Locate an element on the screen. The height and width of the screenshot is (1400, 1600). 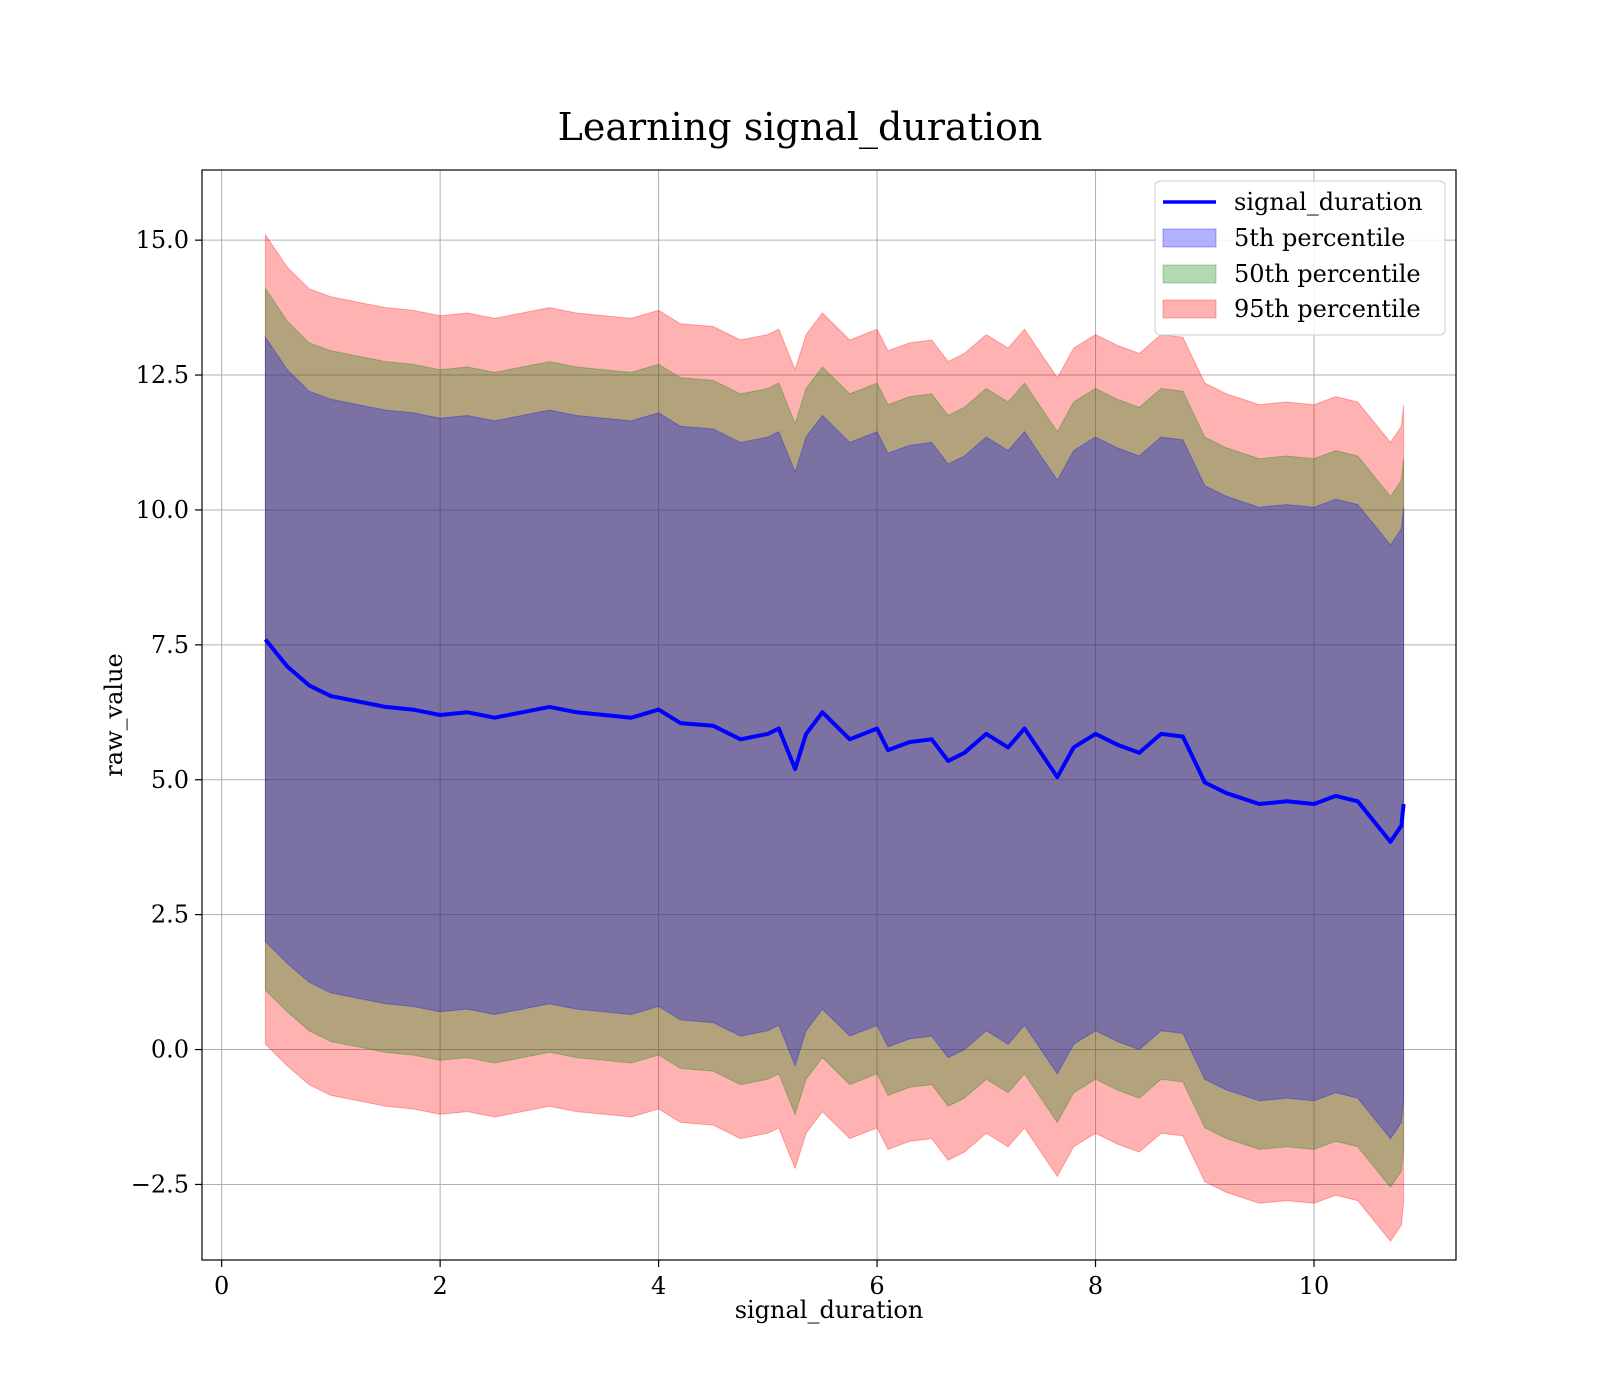
y-tick-label: 12.5 is located at coordinates (162, 375).